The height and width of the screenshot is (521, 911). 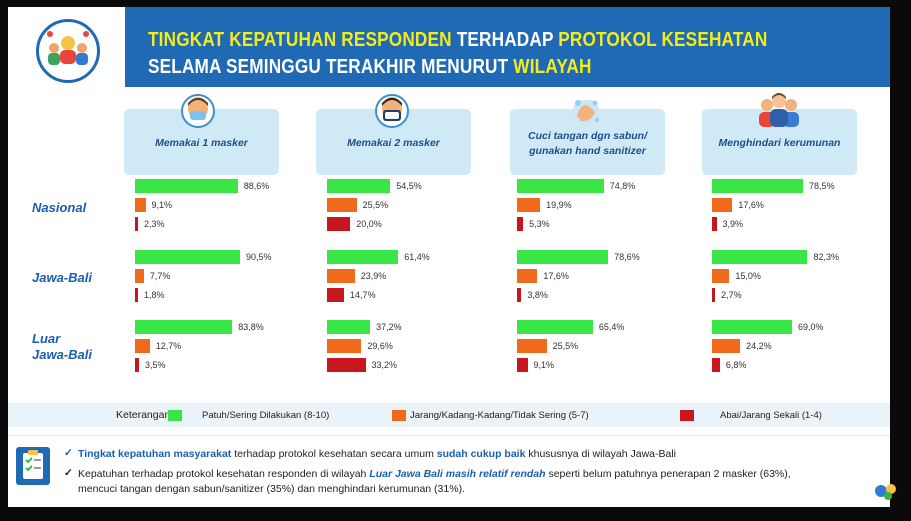 What do you see at coordinates (611, 327) in the screenshot?
I see `bar-value-label: 65,4%` at bounding box center [611, 327].